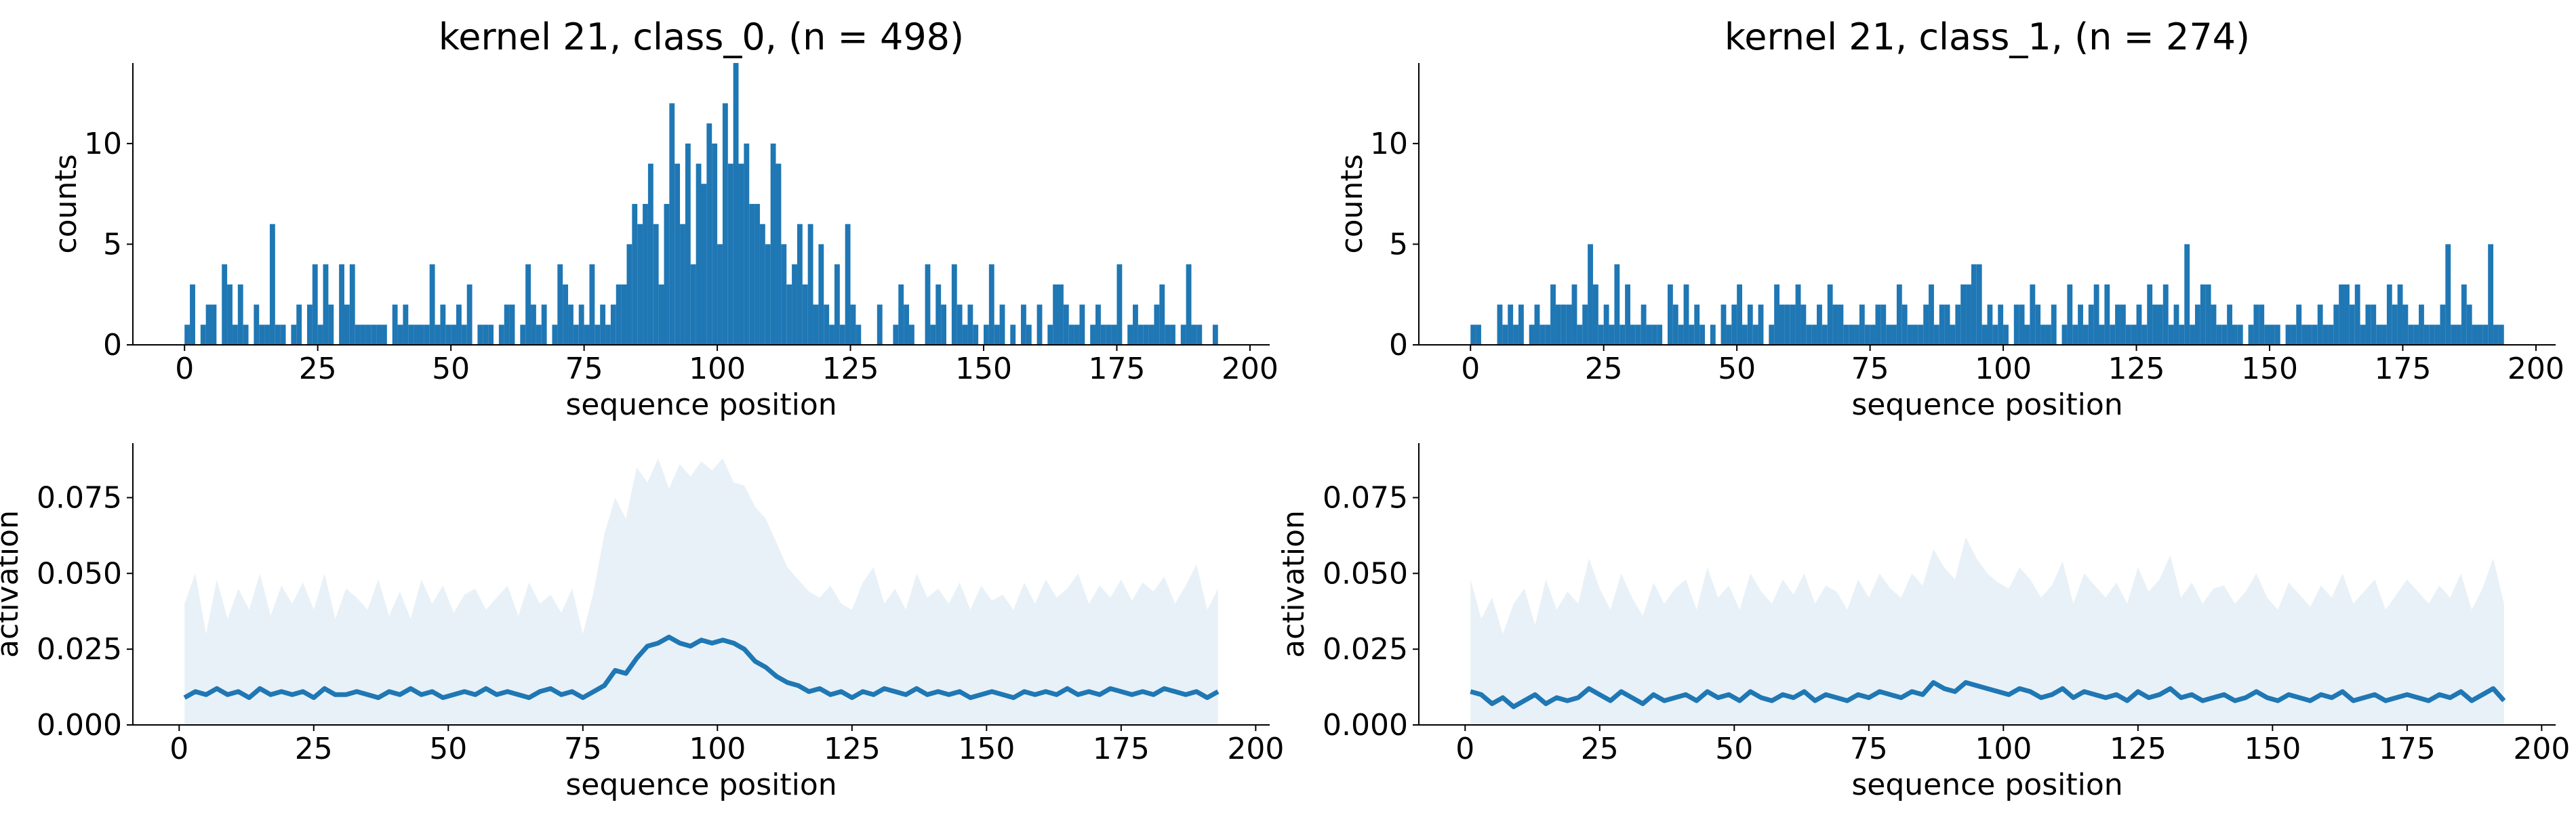 The width and height of the screenshot is (2576, 813). Describe the element at coordinates (1987, 37) in the screenshot. I see `chart-title: kernel 21, class_1, (n = 274)` at that location.